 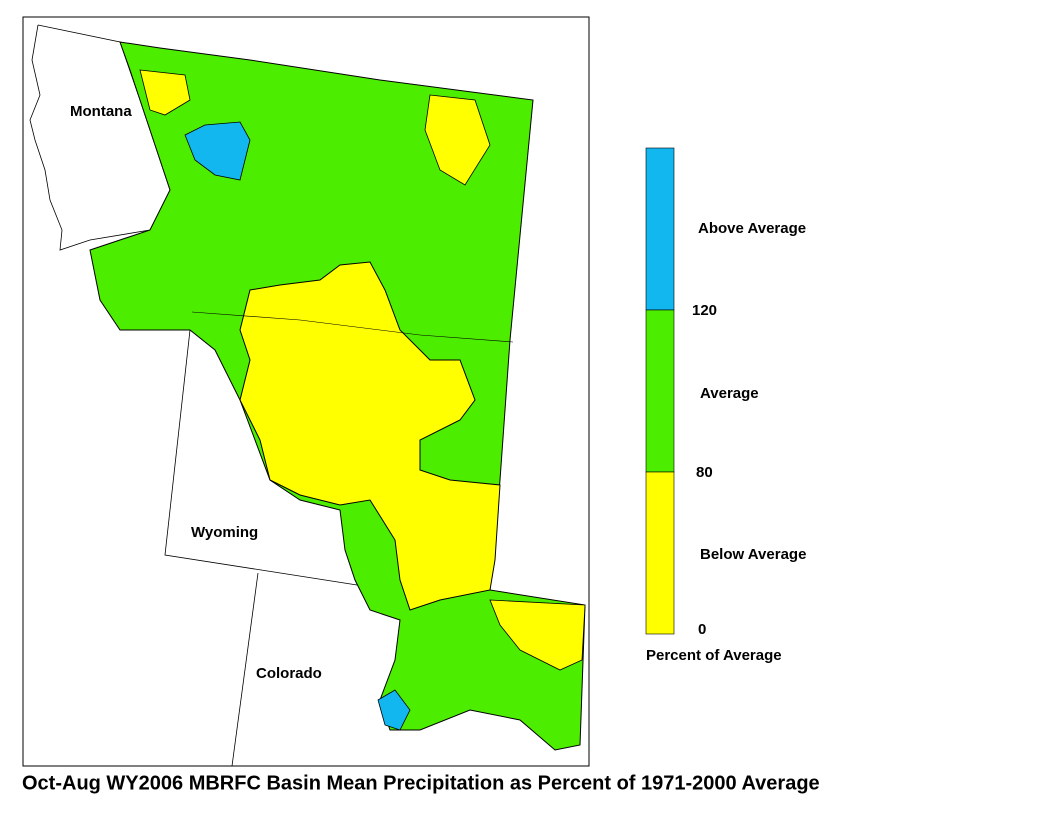 I want to click on legend-title: Percent of Average, so click(x=714, y=655).